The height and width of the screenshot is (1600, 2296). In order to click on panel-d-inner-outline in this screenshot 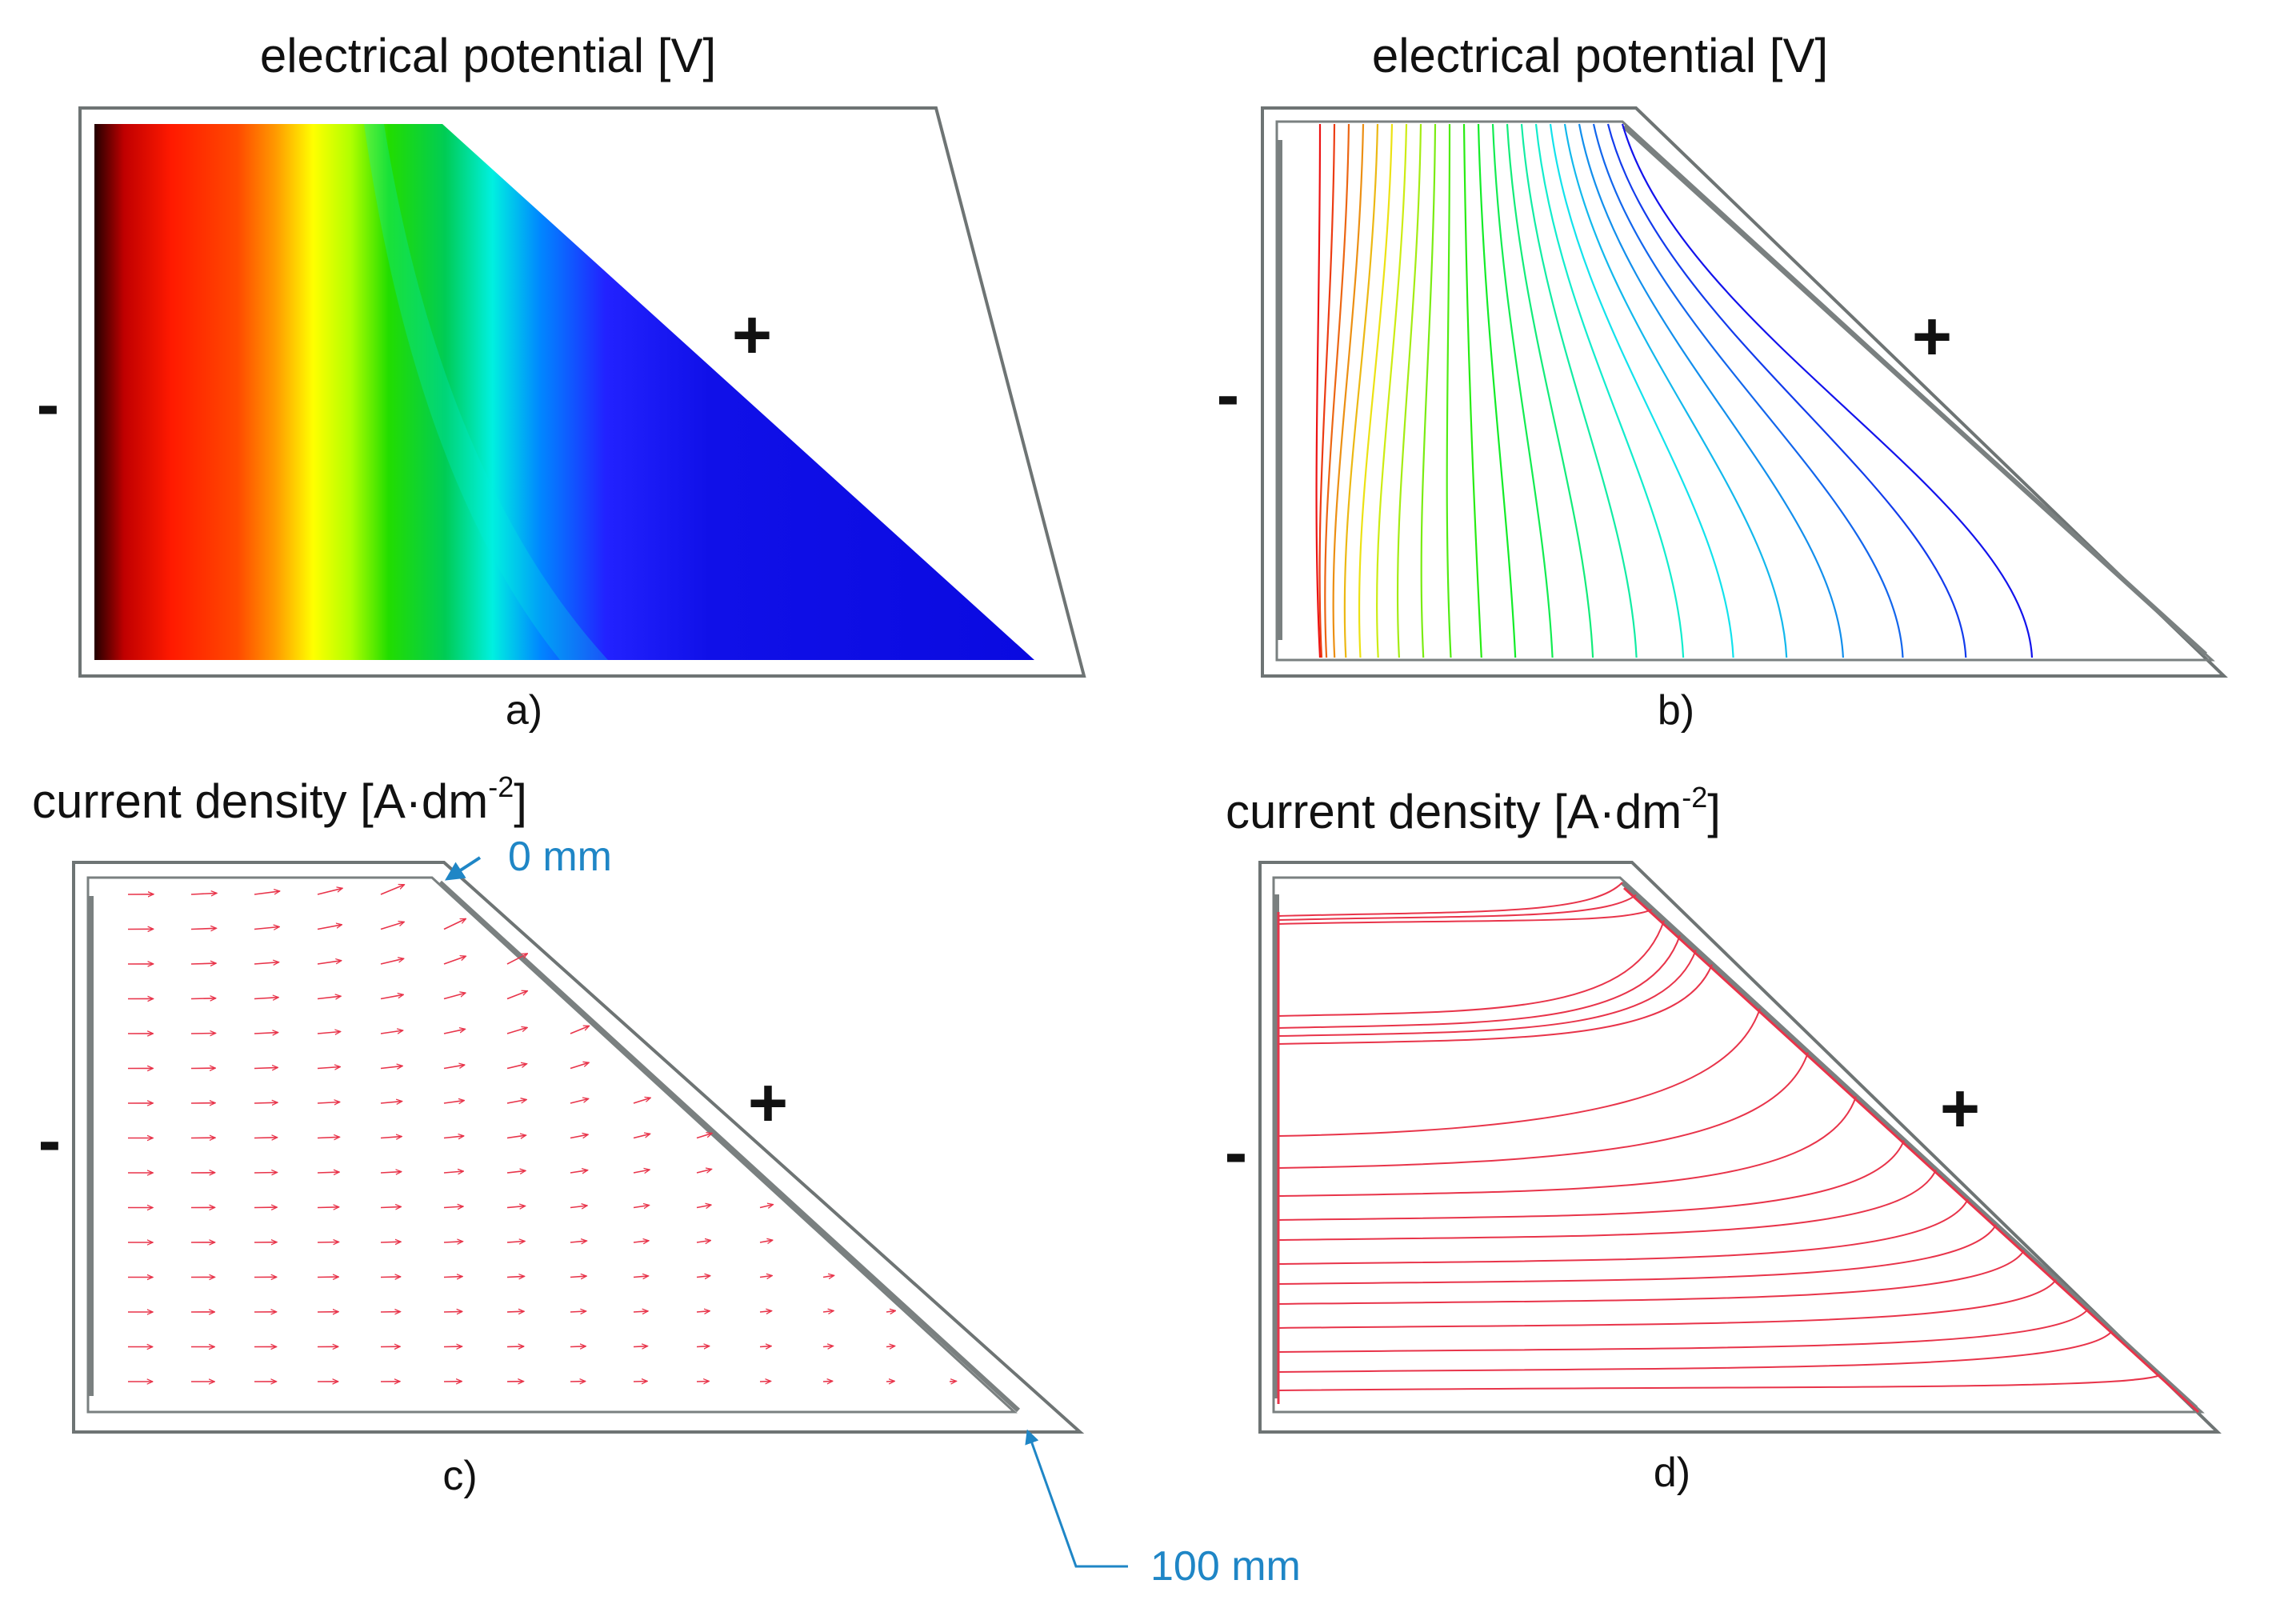, I will do `click(1738, 1145)`.